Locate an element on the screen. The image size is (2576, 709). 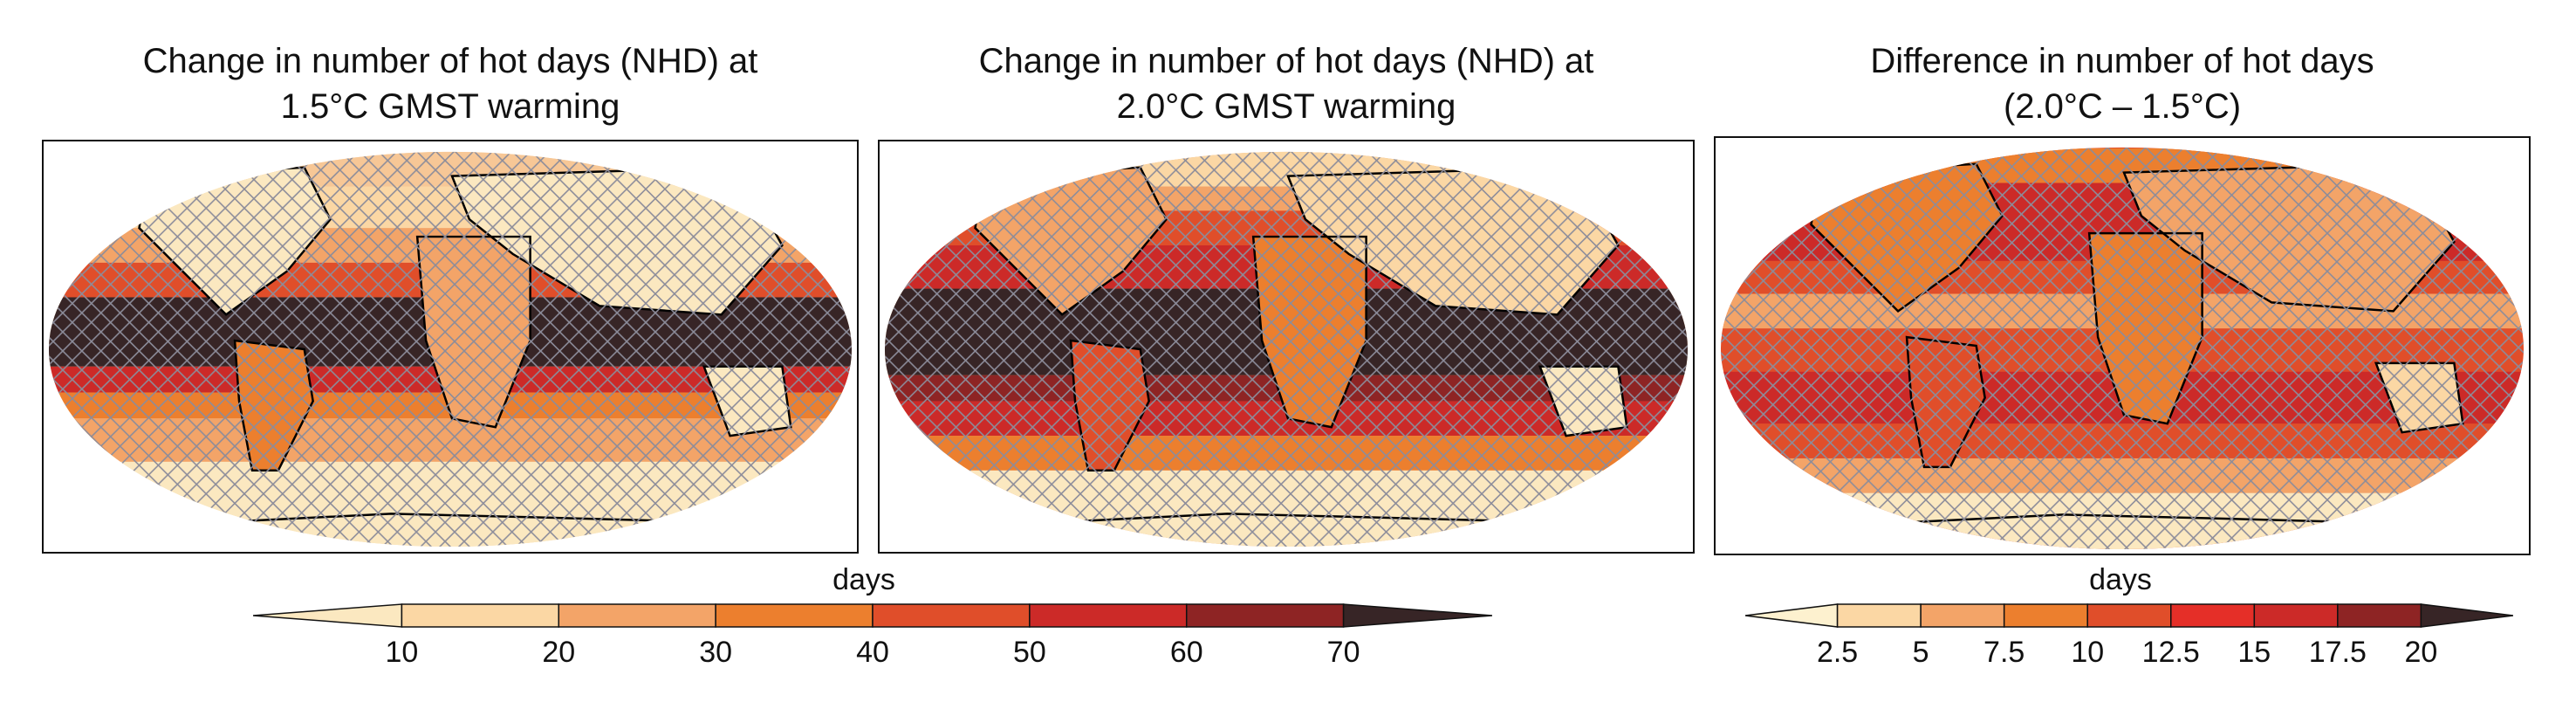
colorbar-main-lower-extend is located at coordinates (328, 615).